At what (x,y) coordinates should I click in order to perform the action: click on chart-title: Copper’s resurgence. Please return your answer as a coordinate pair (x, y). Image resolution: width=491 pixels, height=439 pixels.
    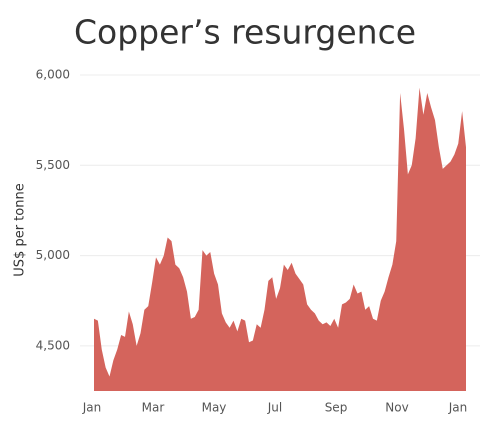
    Looking at the image, I should click on (245, 32).